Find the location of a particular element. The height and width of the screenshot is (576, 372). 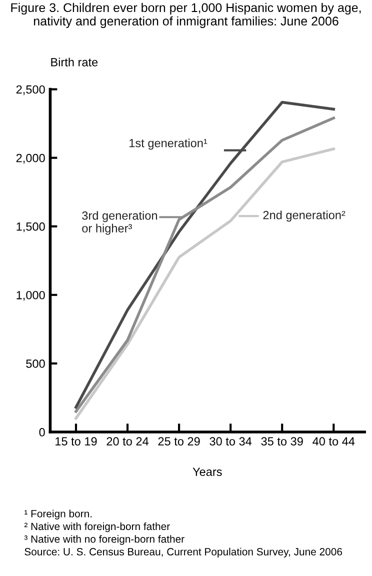

y-axis-title: Birth rate is located at coordinates (74, 62).